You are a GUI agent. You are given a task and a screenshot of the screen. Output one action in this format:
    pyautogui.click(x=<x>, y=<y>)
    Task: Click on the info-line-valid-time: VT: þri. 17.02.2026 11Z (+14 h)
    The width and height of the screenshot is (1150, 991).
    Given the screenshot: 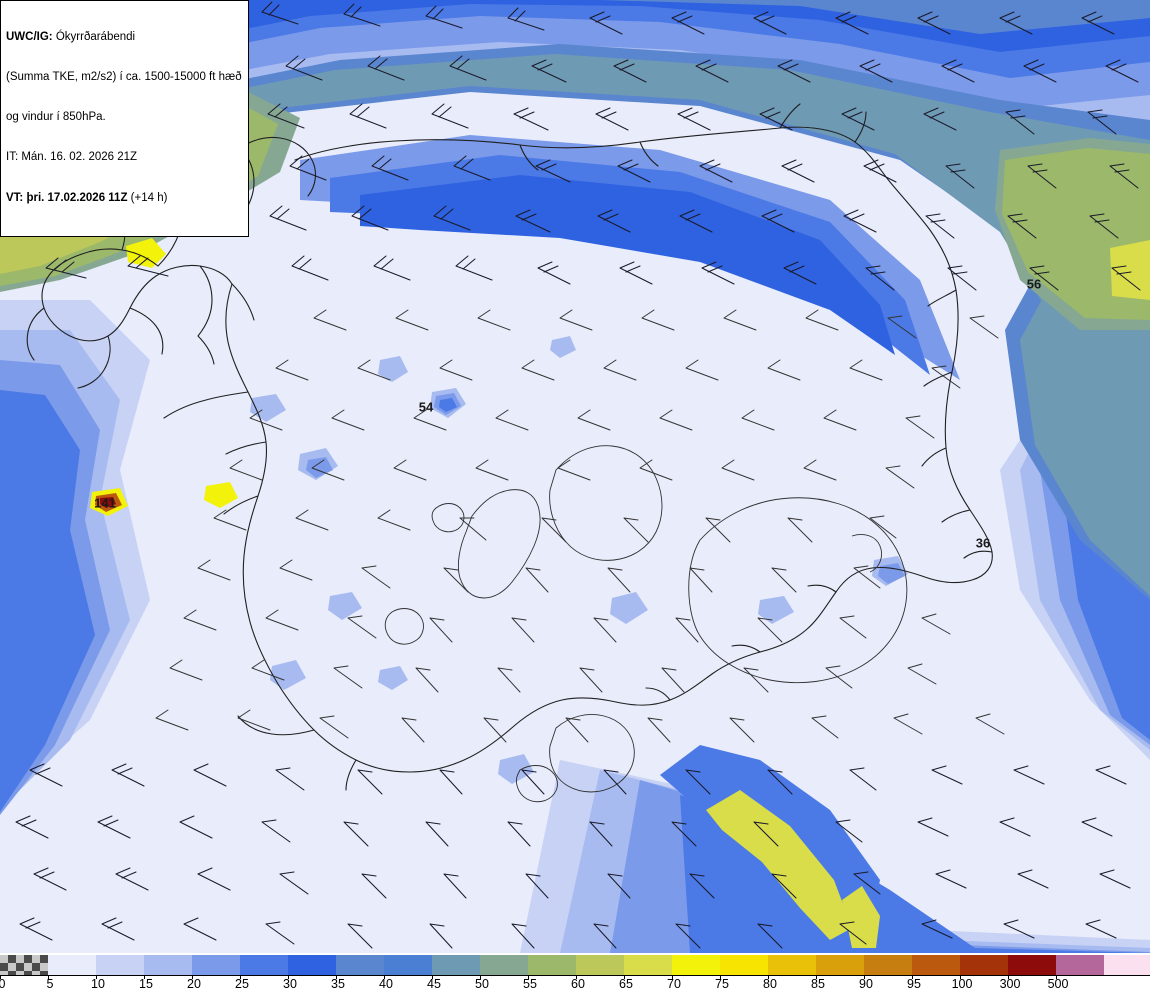 What is the action you would take?
    pyautogui.click(x=124, y=198)
    